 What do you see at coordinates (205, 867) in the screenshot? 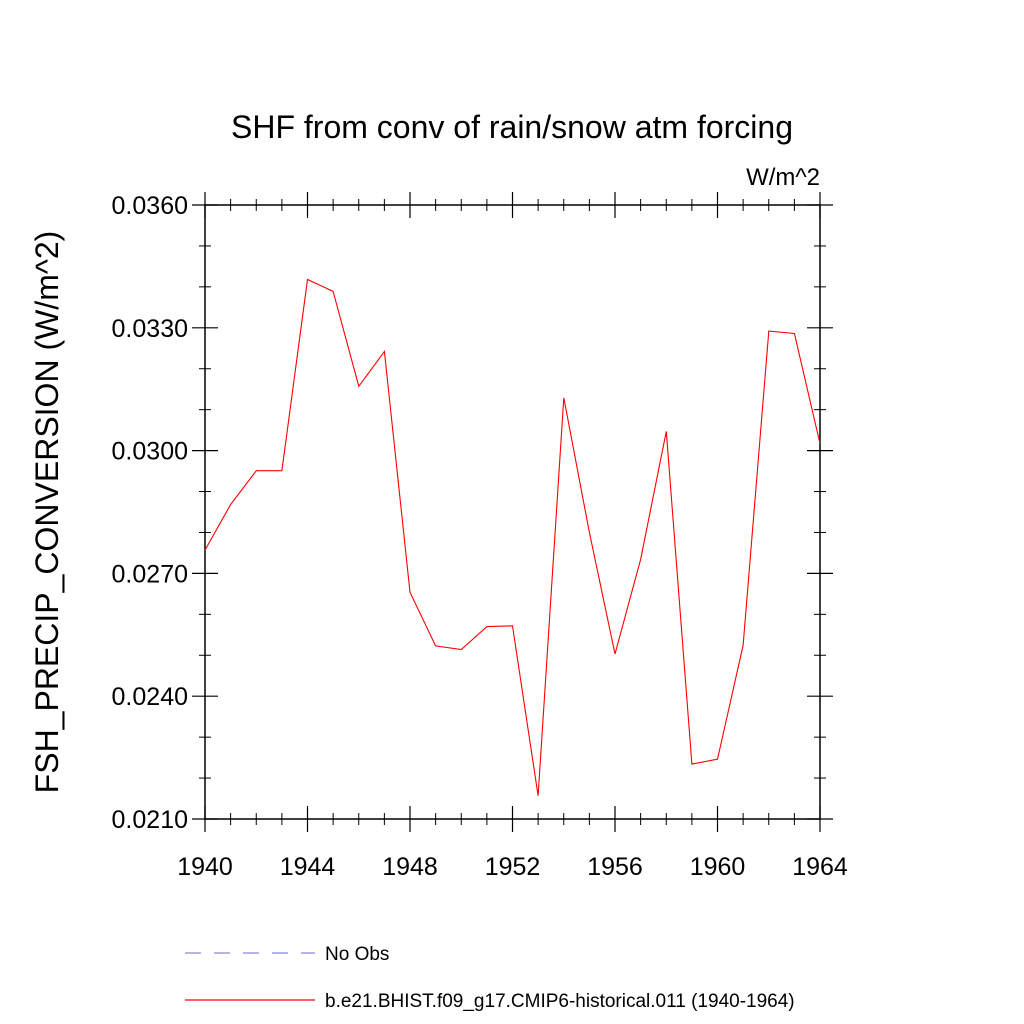
I see `x-tick-label: 1940` at bounding box center [205, 867].